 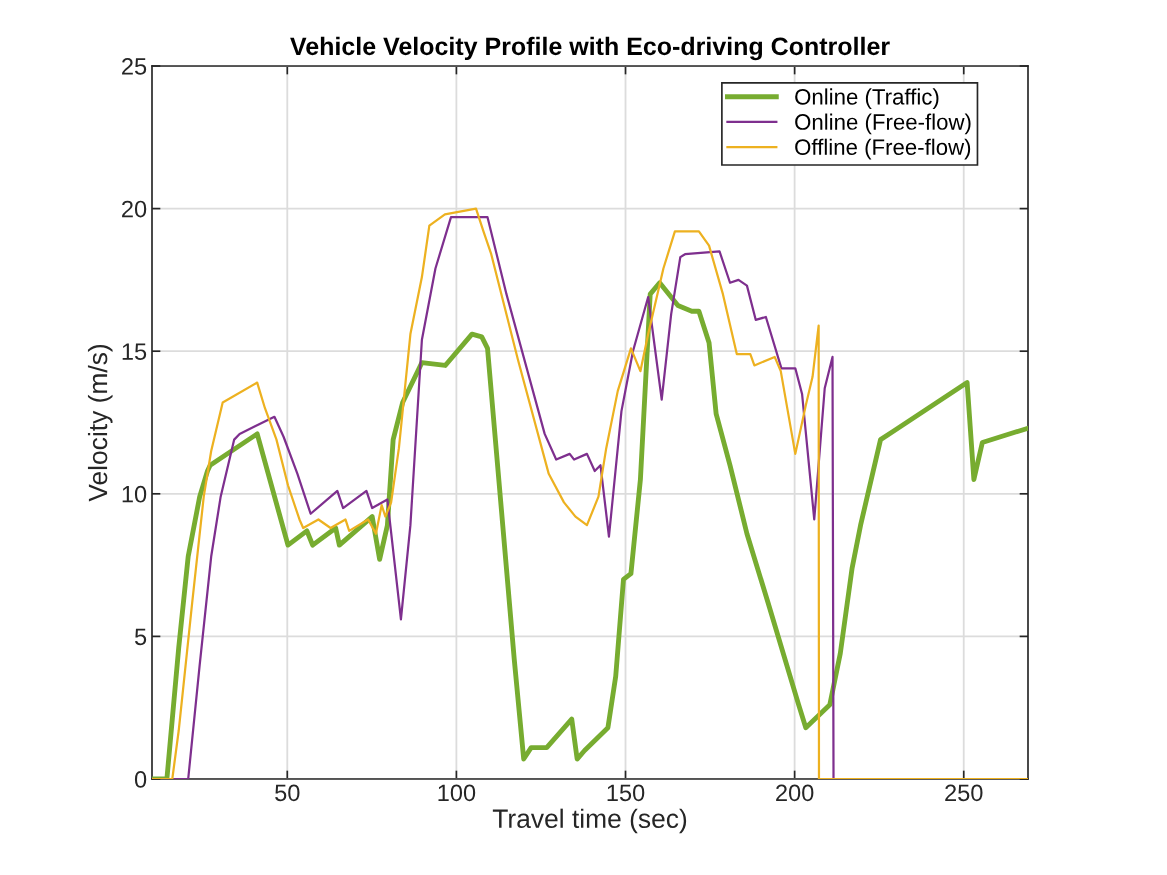 What do you see at coordinates (134, 209) in the screenshot?
I see `y-tick-label: 20` at bounding box center [134, 209].